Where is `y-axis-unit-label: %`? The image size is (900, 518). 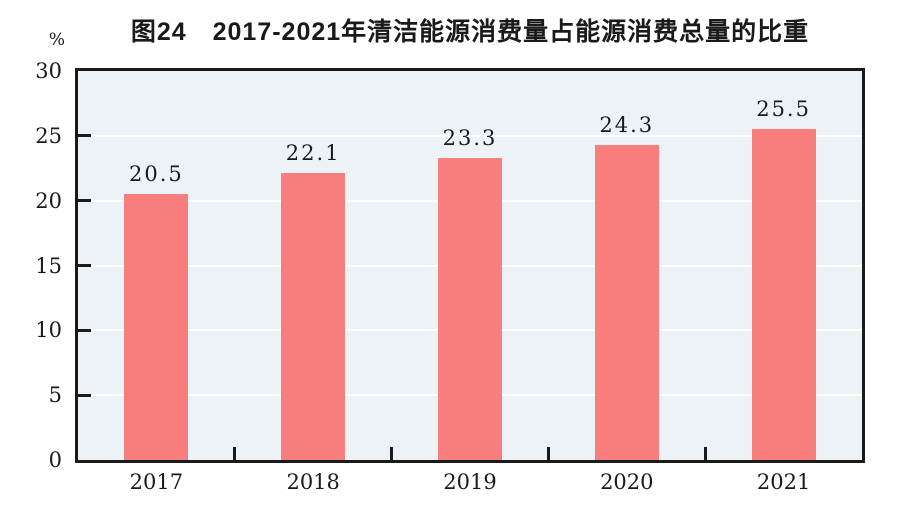 y-axis-unit-label: % is located at coordinates (57, 40).